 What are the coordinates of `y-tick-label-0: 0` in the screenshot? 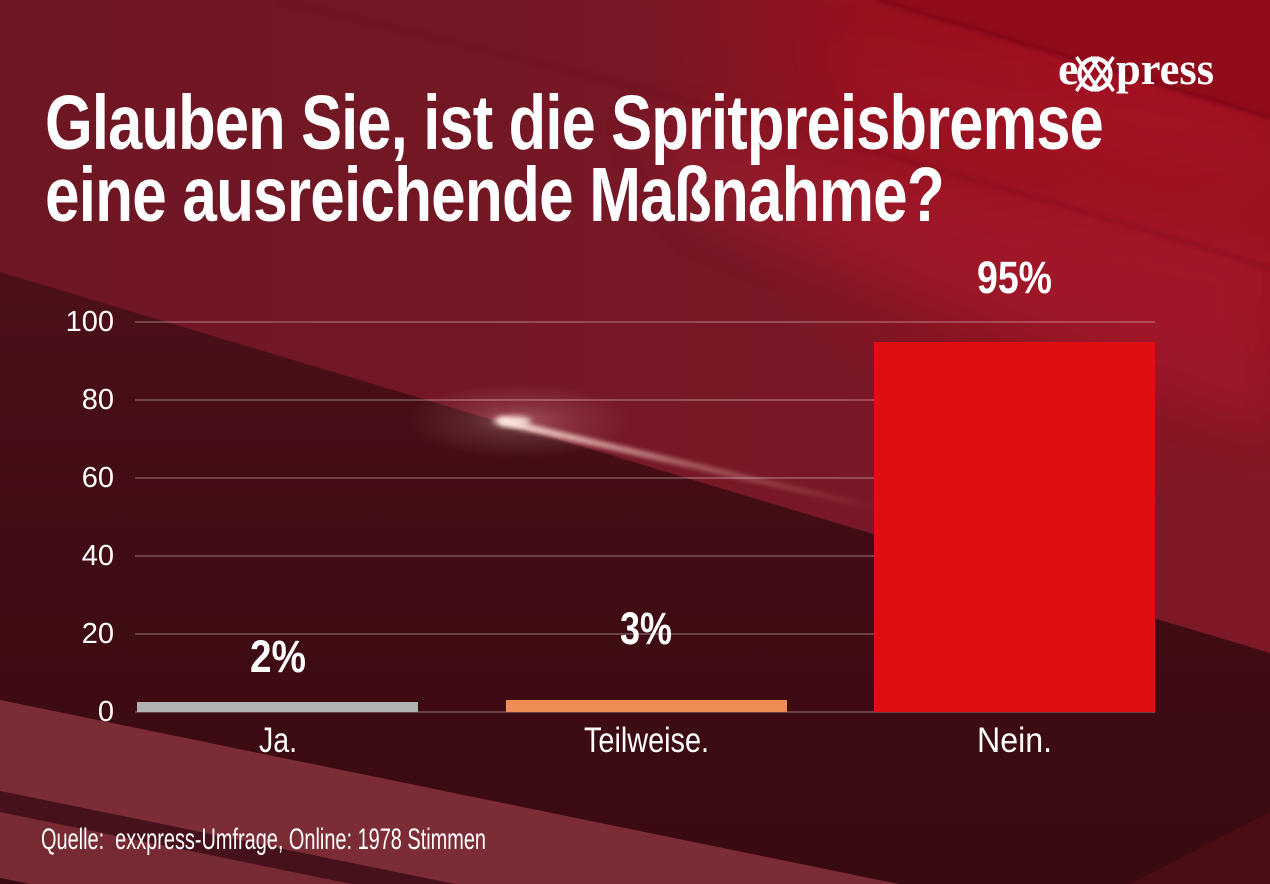 It's located at (105, 712).